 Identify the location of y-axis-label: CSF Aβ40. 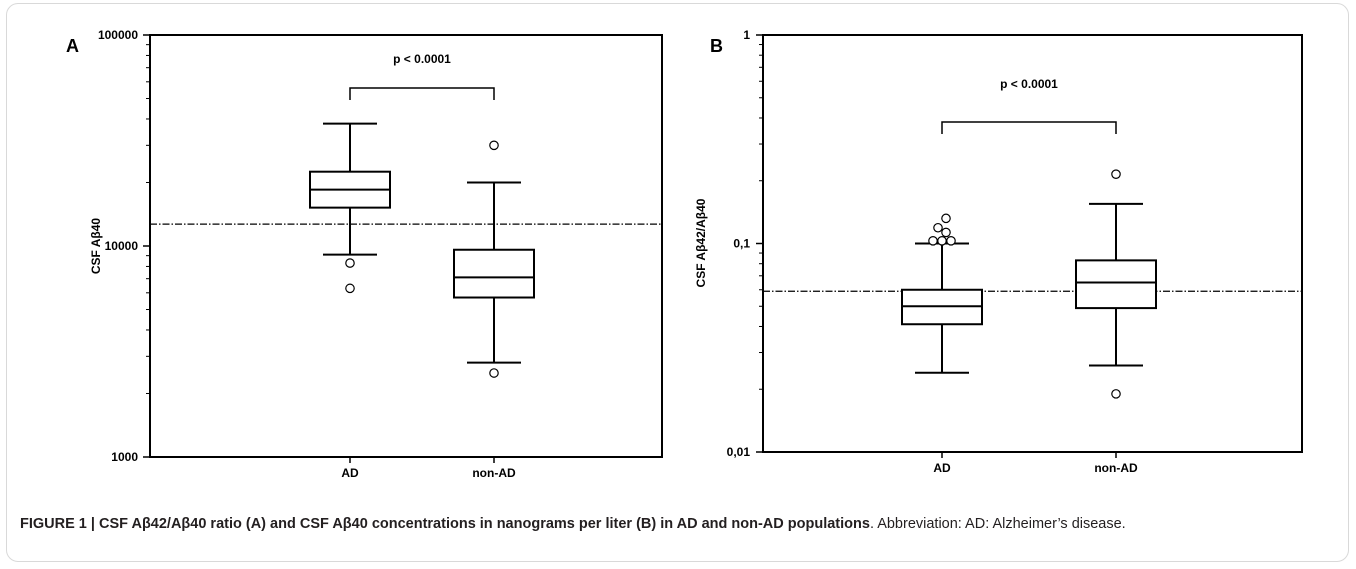
(96, 246).